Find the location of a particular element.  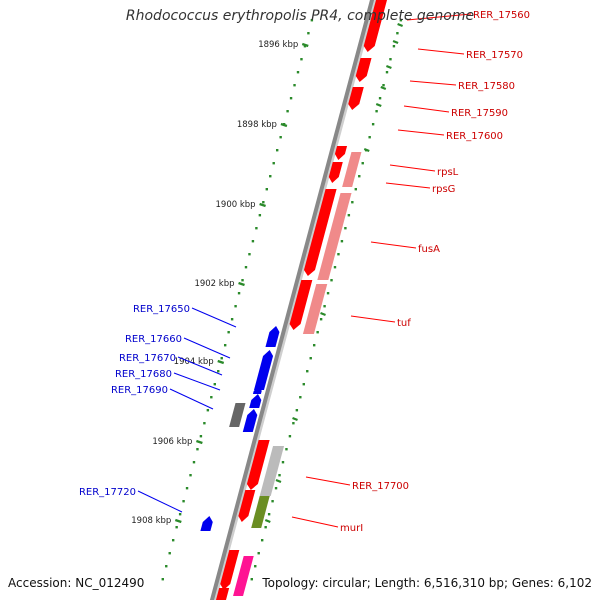

gene-rer-17700-partner is located at coordinates (272, 471).